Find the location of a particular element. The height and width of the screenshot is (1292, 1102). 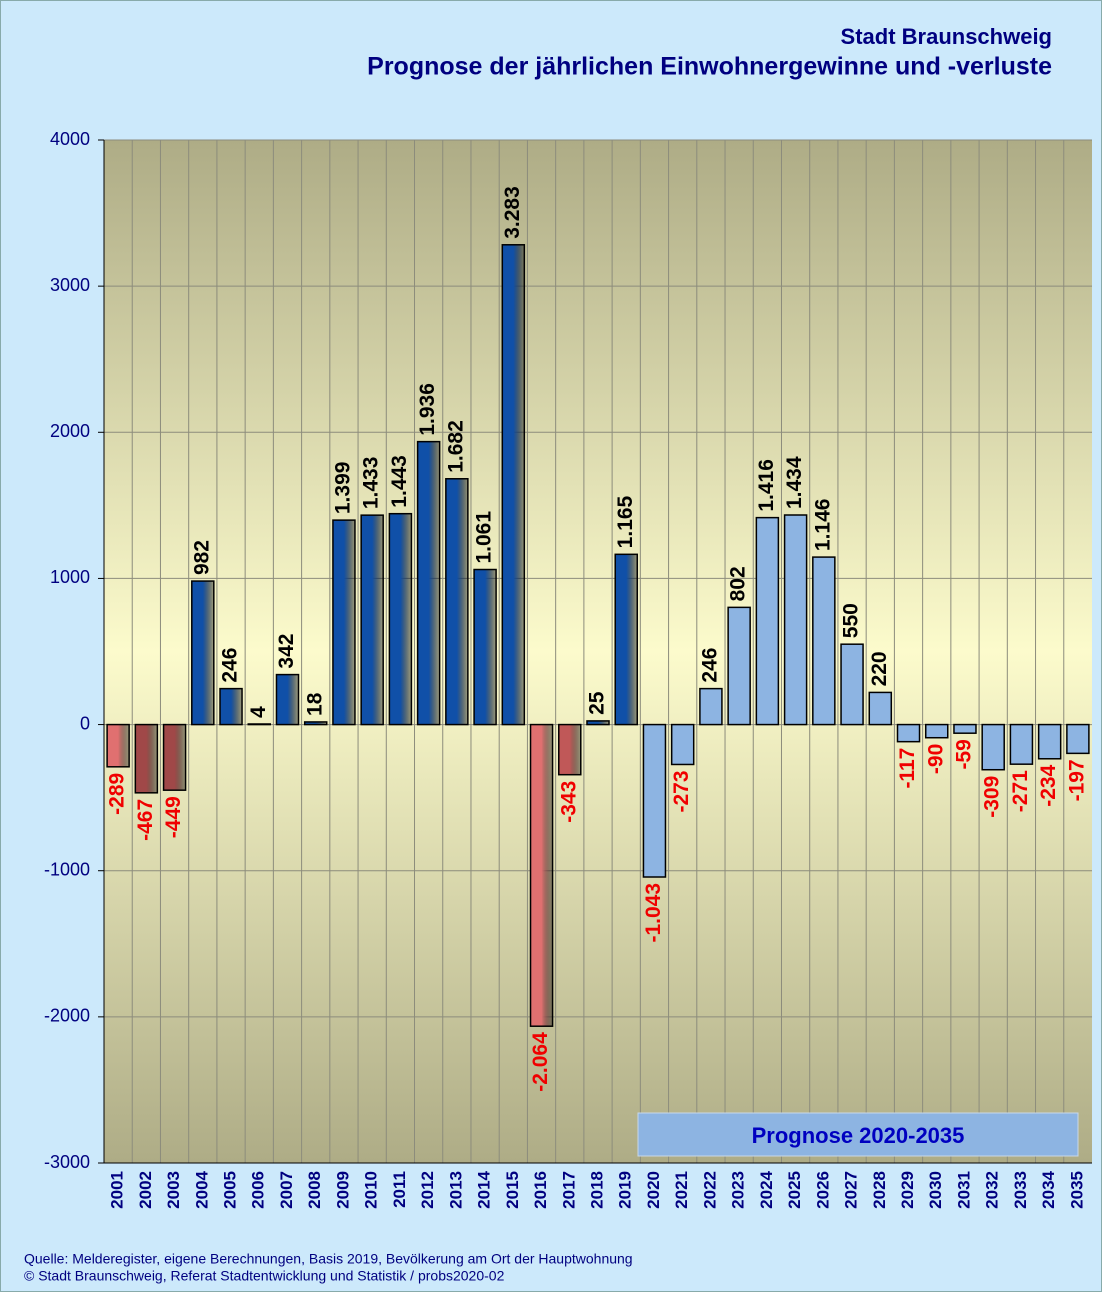

y-tick-label: -3000 is located at coordinates (67, 1162).